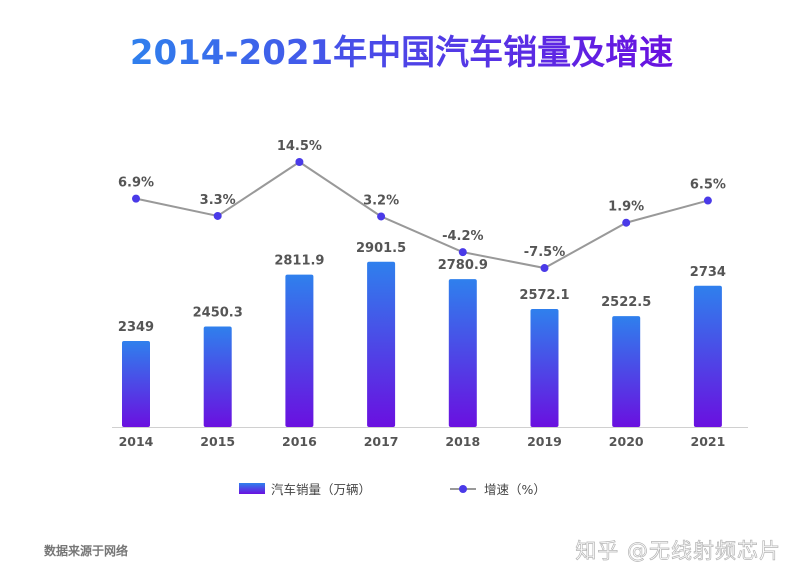  I want to click on watermark: 知乎 @无线射频芯片, so click(678, 551).